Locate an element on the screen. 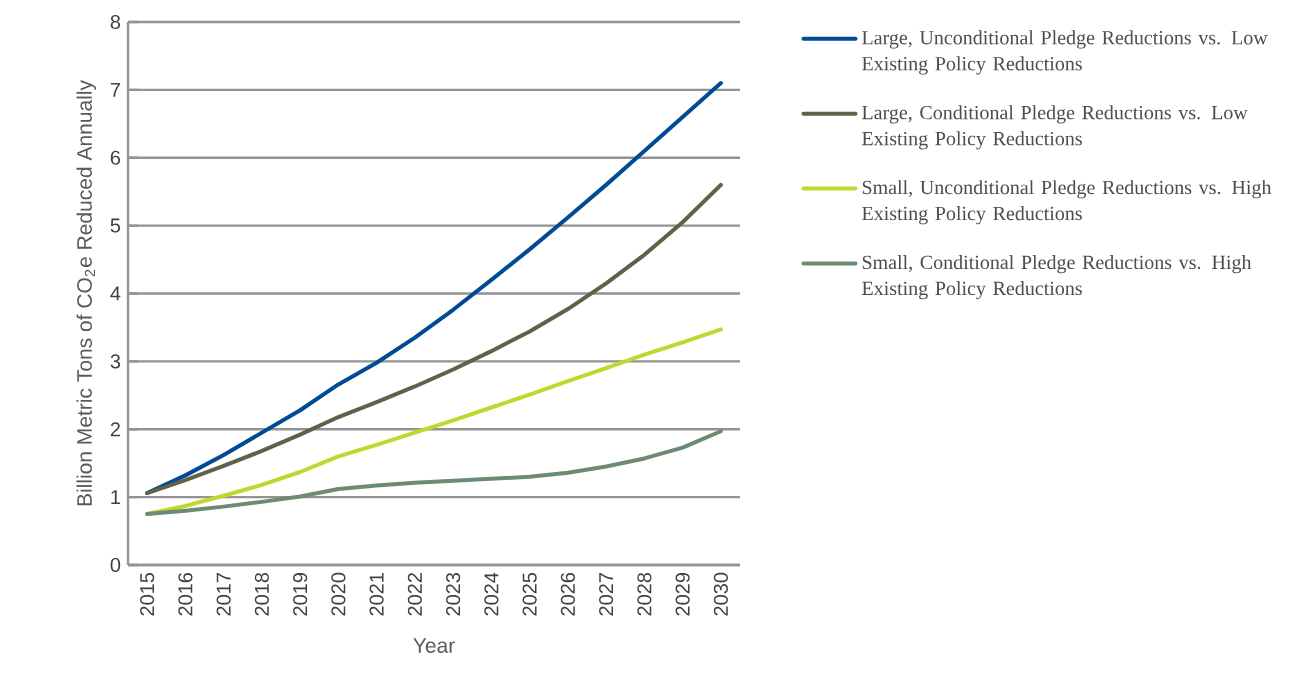 Image resolution: width=1315 pixels, height=688 pixels. y-tick-label: 5 is located at coordinates (115, 225).